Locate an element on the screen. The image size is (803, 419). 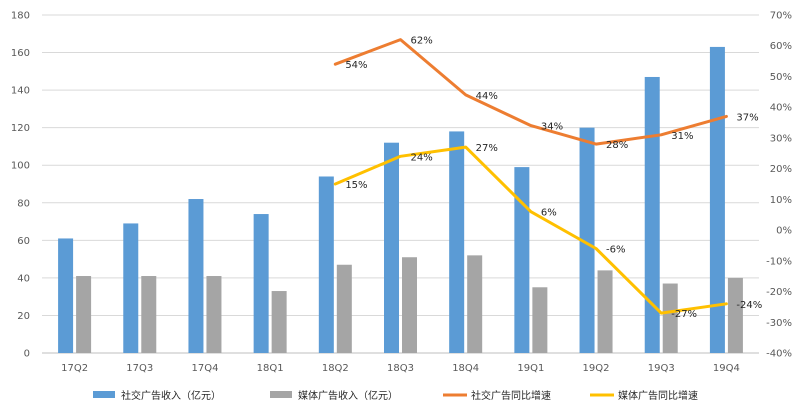
x-tick-label: 17Q3 is located at coordinates (139, 368).